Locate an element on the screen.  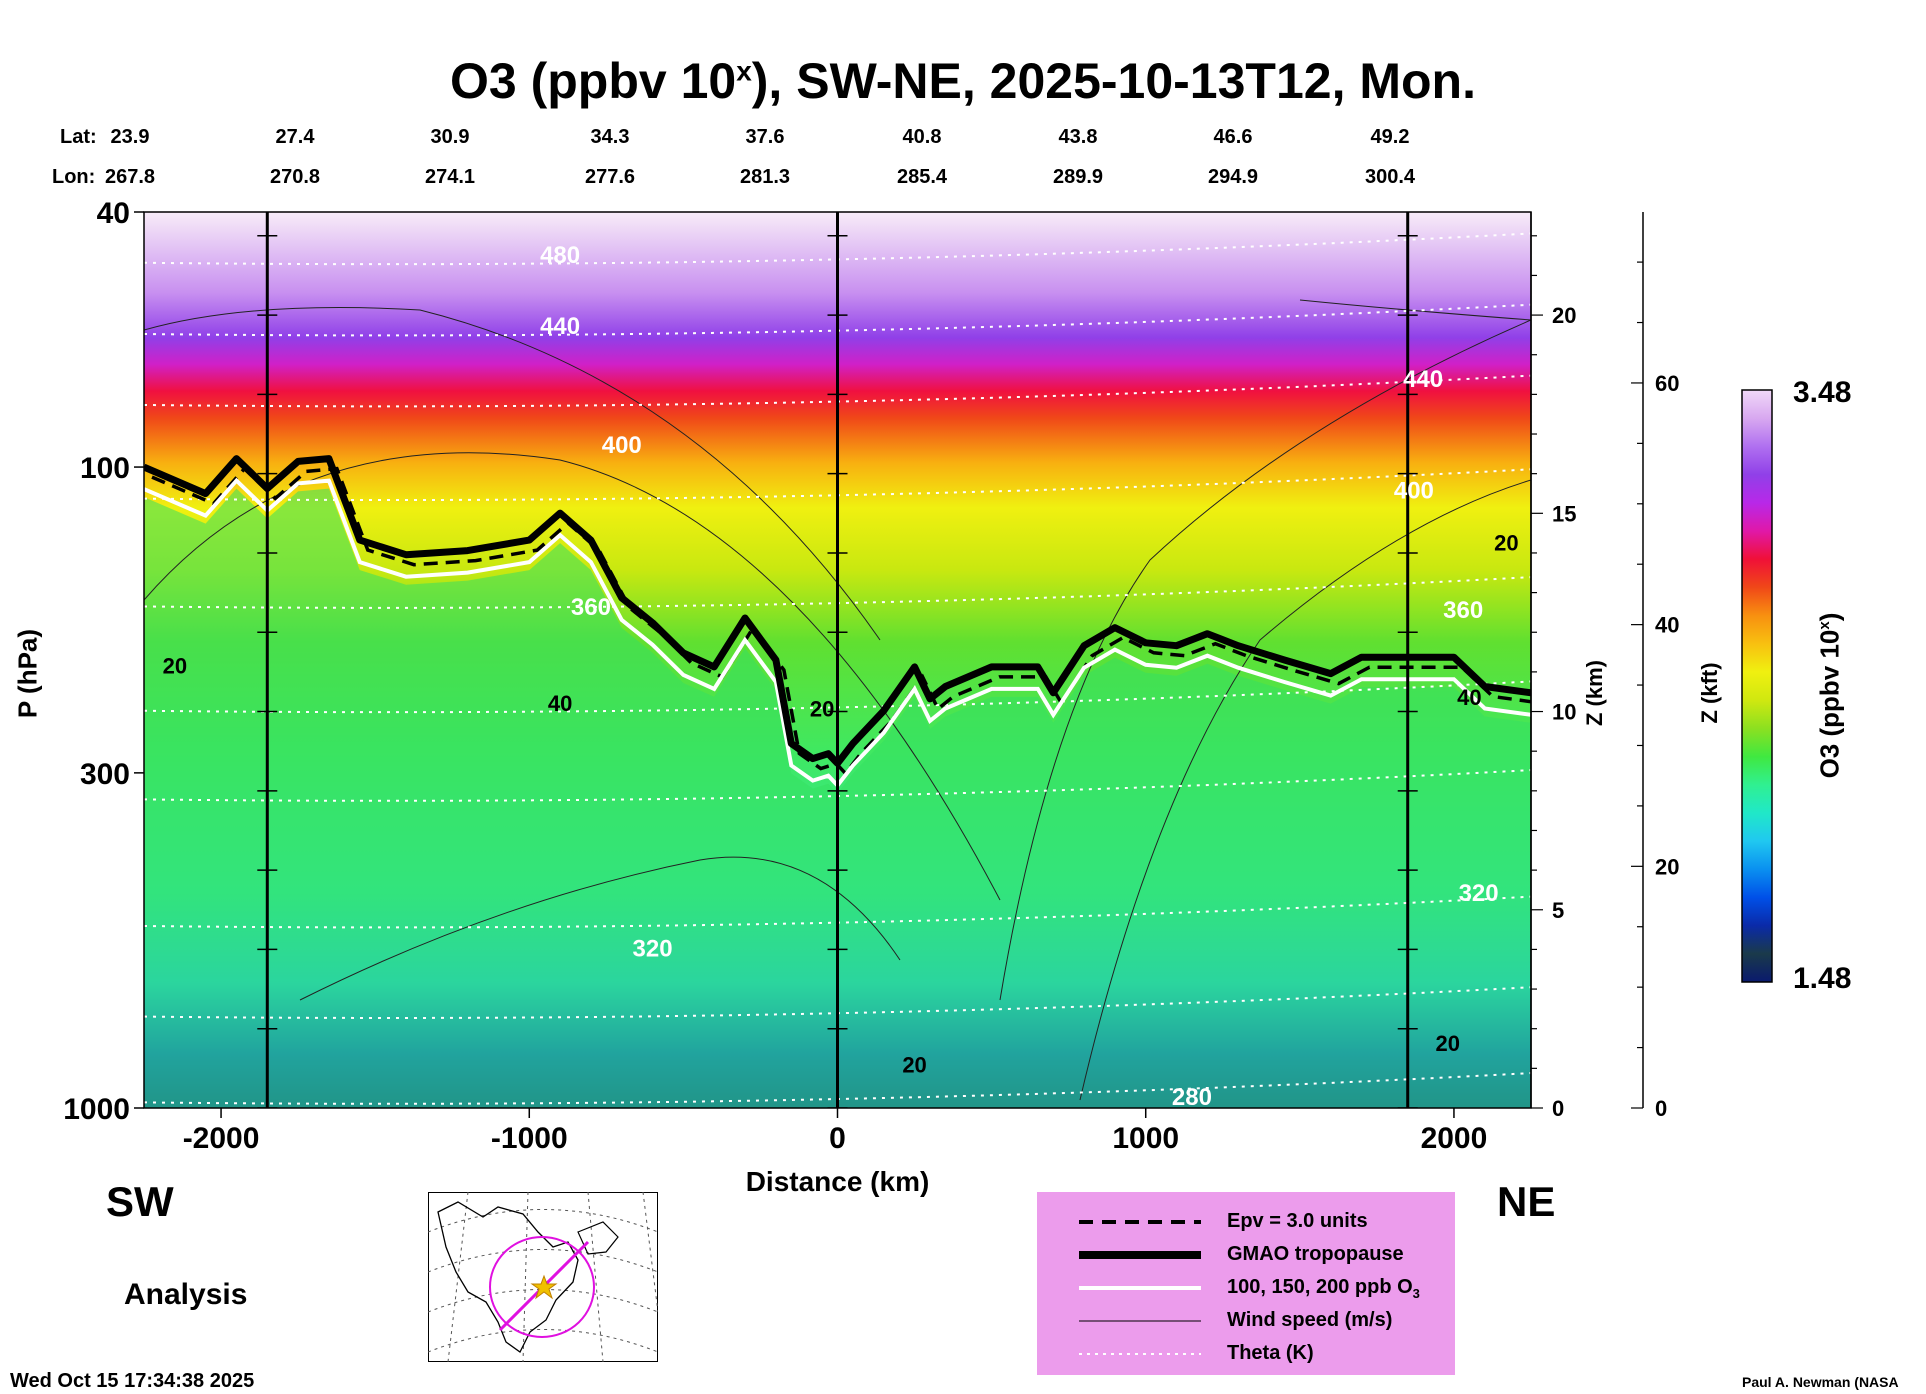
z-kft-tick-label: 60 is located at coordinates (1667, 383).